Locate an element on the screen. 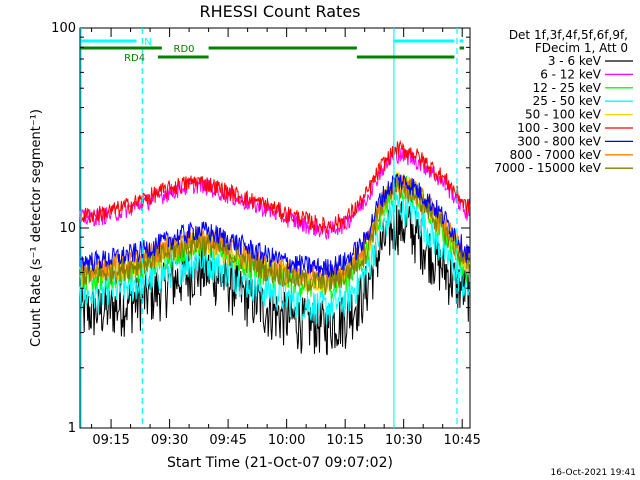 The image size is (640, 480). x-tick-label: 10:45 is located at coordinates (461, 440).